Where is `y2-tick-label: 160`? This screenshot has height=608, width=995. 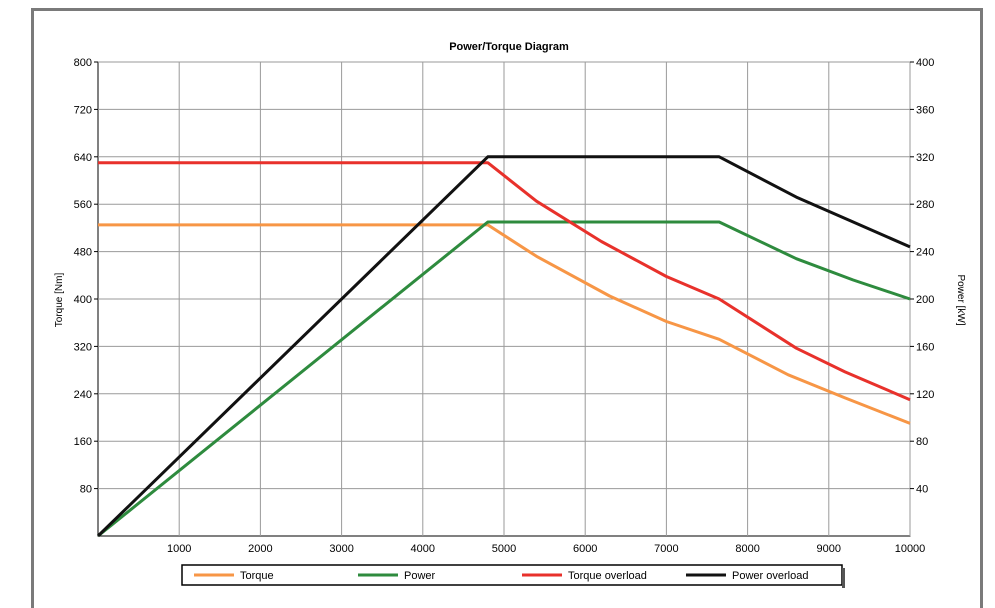
y2-tick-label: 160 is located at coordinates (925, 347).